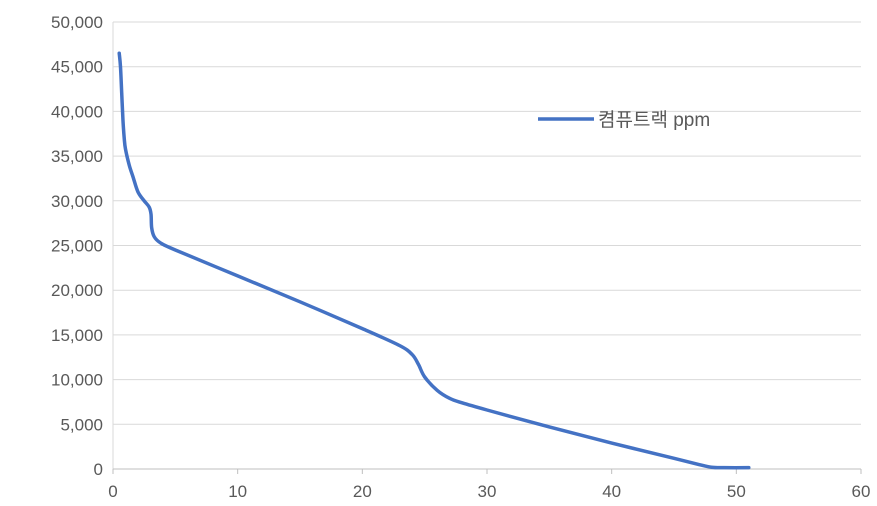 This screenshot has width=877, height=506. I want to click on x-tick-label: 50, so click(736, 491).